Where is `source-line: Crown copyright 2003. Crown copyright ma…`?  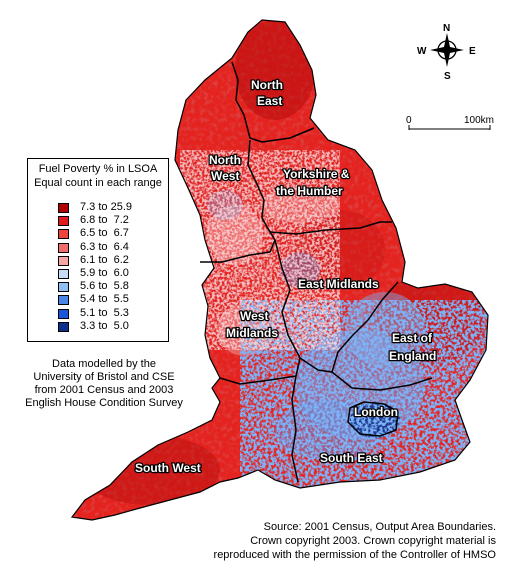 source-line: Crown copyright 2003. Crown copyright ma… is located at coordinates (373, 541).